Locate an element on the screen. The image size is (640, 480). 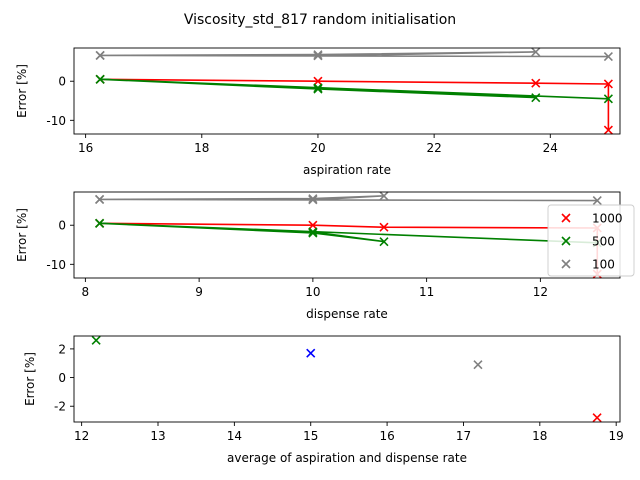
legend-label-500: 500 is located at coordinates (603, 242).